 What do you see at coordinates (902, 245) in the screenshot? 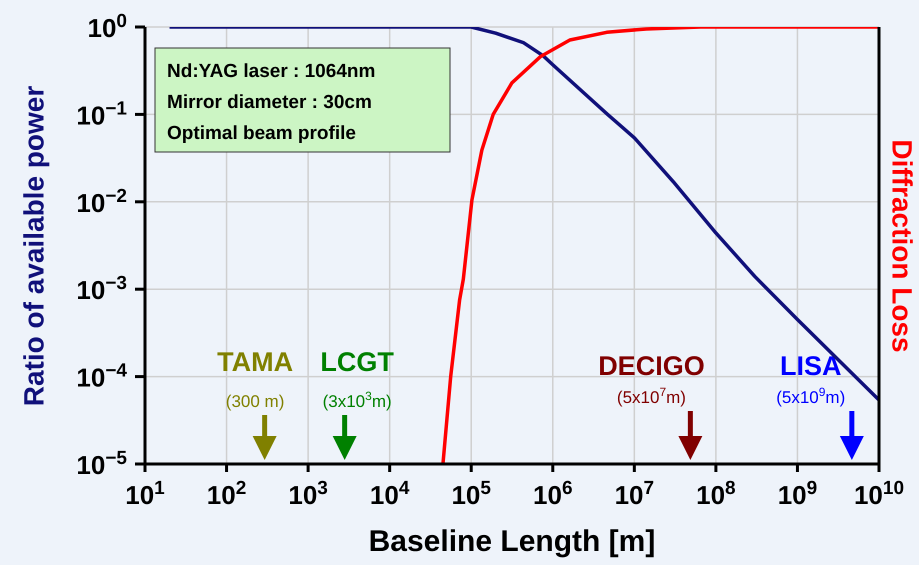
I see `y2-axis-title: Diffraction Loss` at bounding box center [902, 245].